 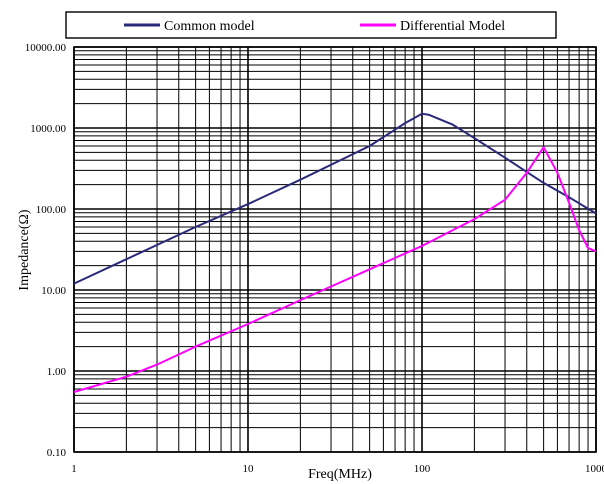 I want to click on x-tick-label: 1000, so click(x=594, y=469).